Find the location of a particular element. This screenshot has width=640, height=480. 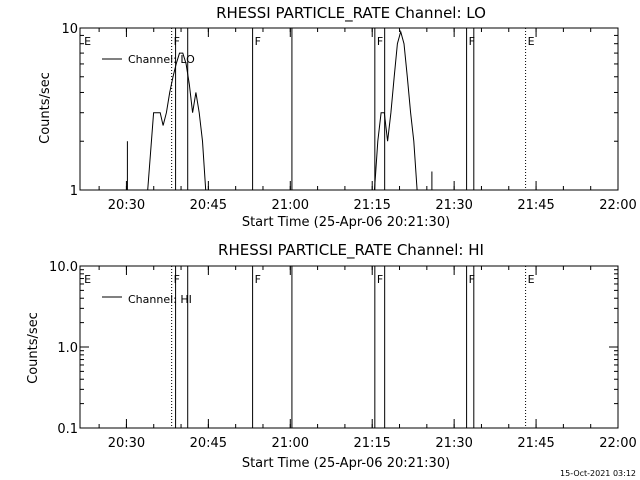

y-tick-label: 0.1 is located at coordinates (67, 429).